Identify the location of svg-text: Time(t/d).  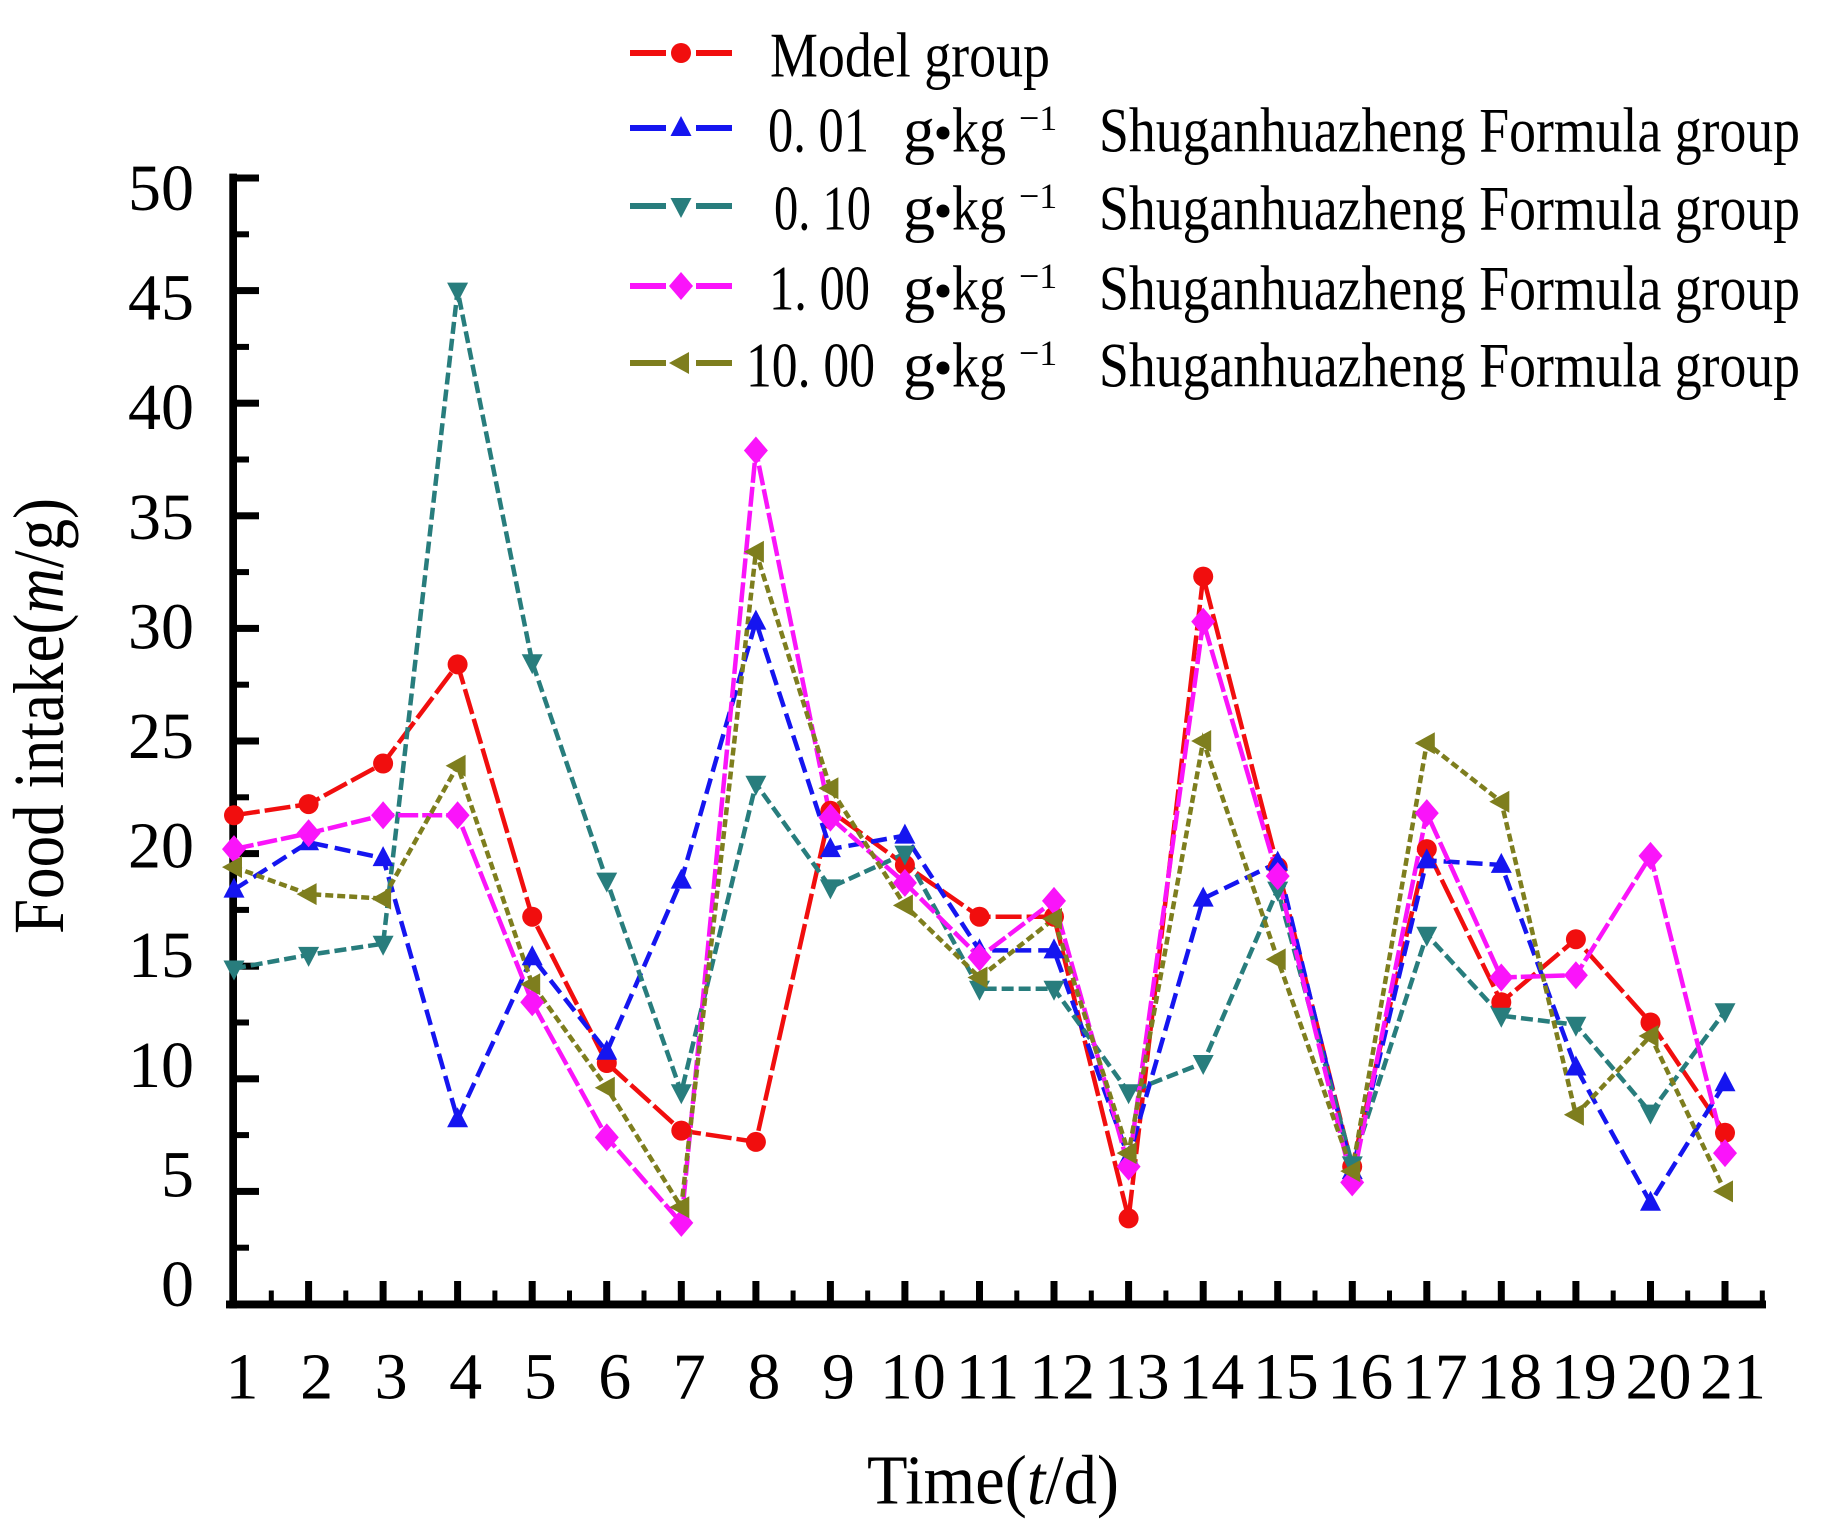
(993, 1481).